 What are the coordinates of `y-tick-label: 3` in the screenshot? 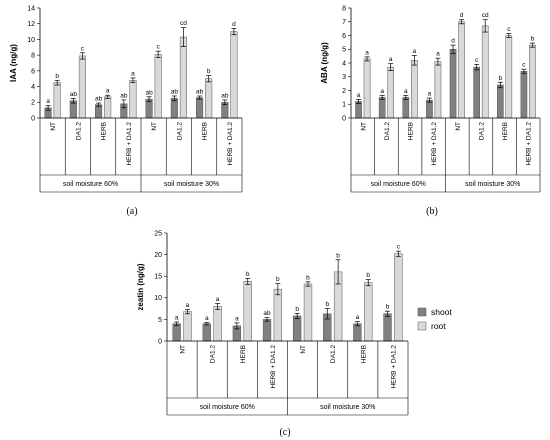 It's located at (344, 77).